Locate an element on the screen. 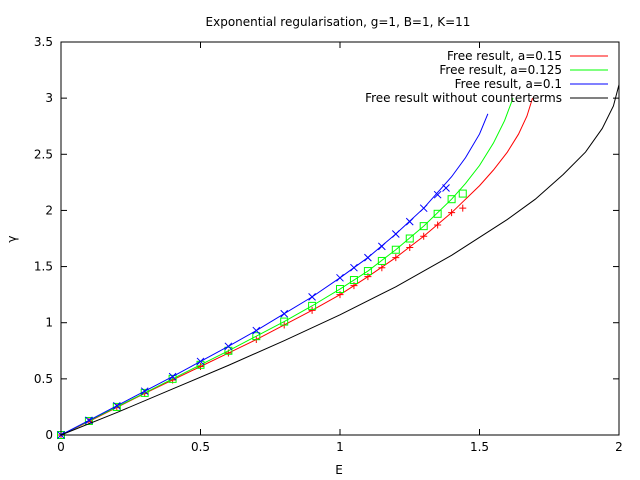  y-tick-label: 0.5 is located at coordinates (43, 379).